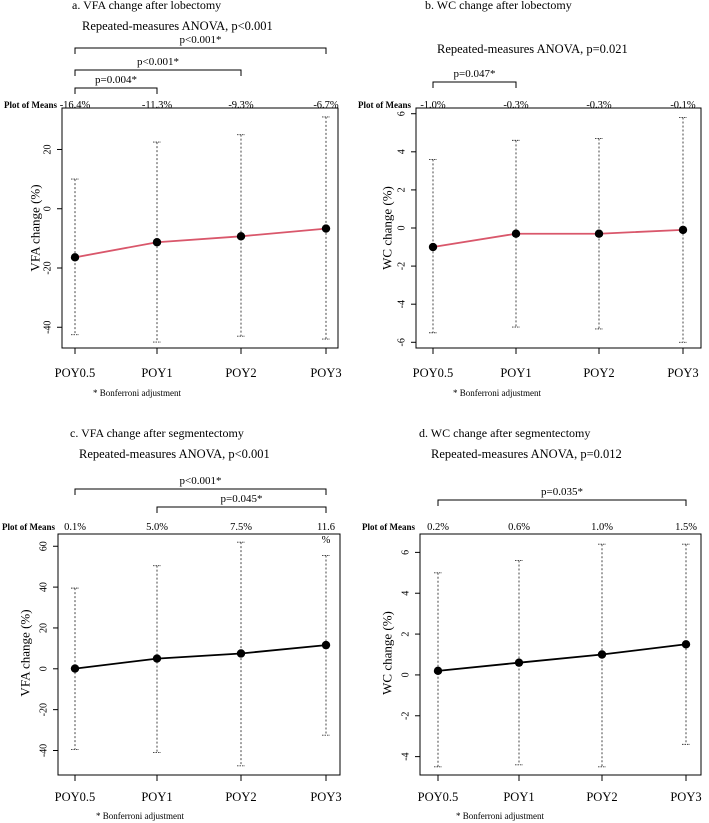 The image size is (709, 823). I want to click on mean-value-label: 0.2%, so click(438, 527).